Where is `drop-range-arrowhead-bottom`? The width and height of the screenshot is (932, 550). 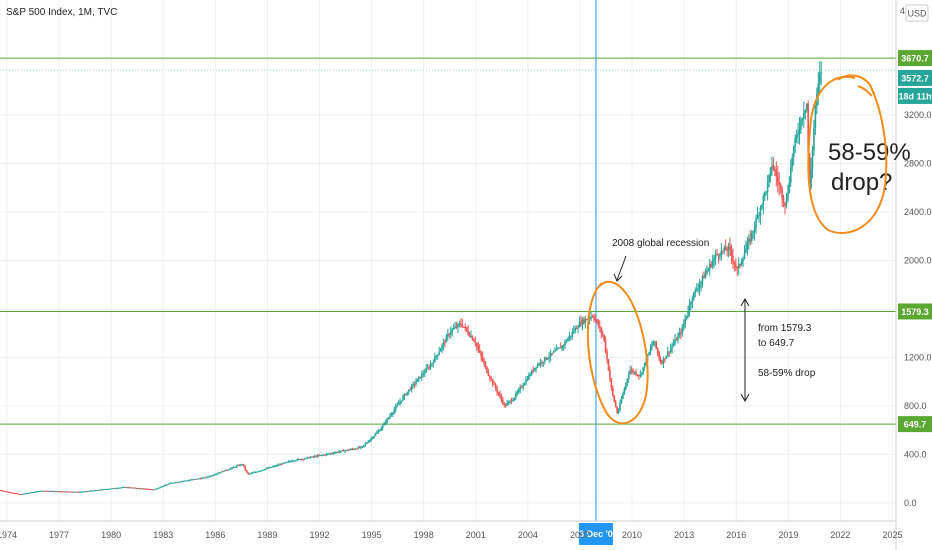 drop-range-arrowhead-bottom is located at coordinates (745, 398).